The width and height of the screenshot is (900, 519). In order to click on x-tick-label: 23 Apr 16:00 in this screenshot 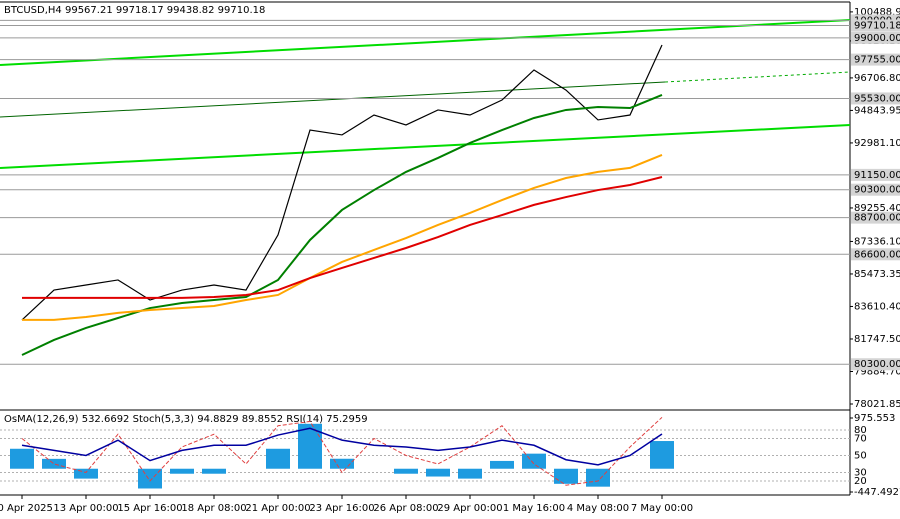, I will do `click(341, 508)`.